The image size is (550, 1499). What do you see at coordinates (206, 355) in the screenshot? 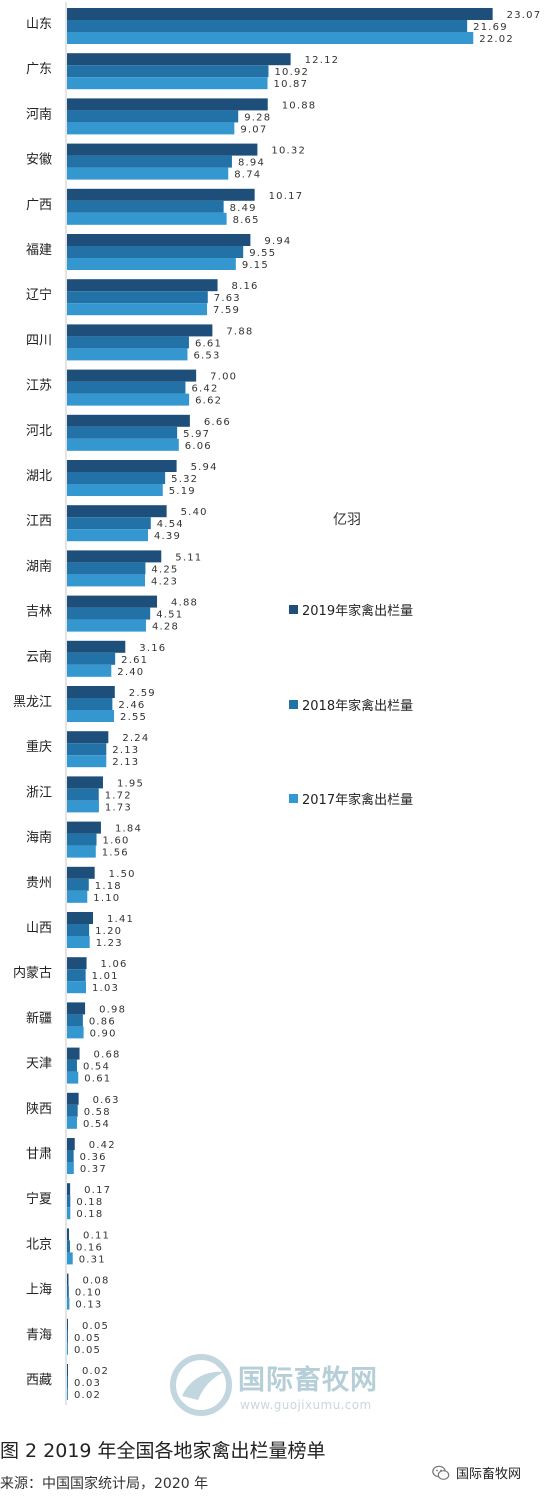
I see `value-label-2017-7: 6.53` at bounding box center [206, 355].